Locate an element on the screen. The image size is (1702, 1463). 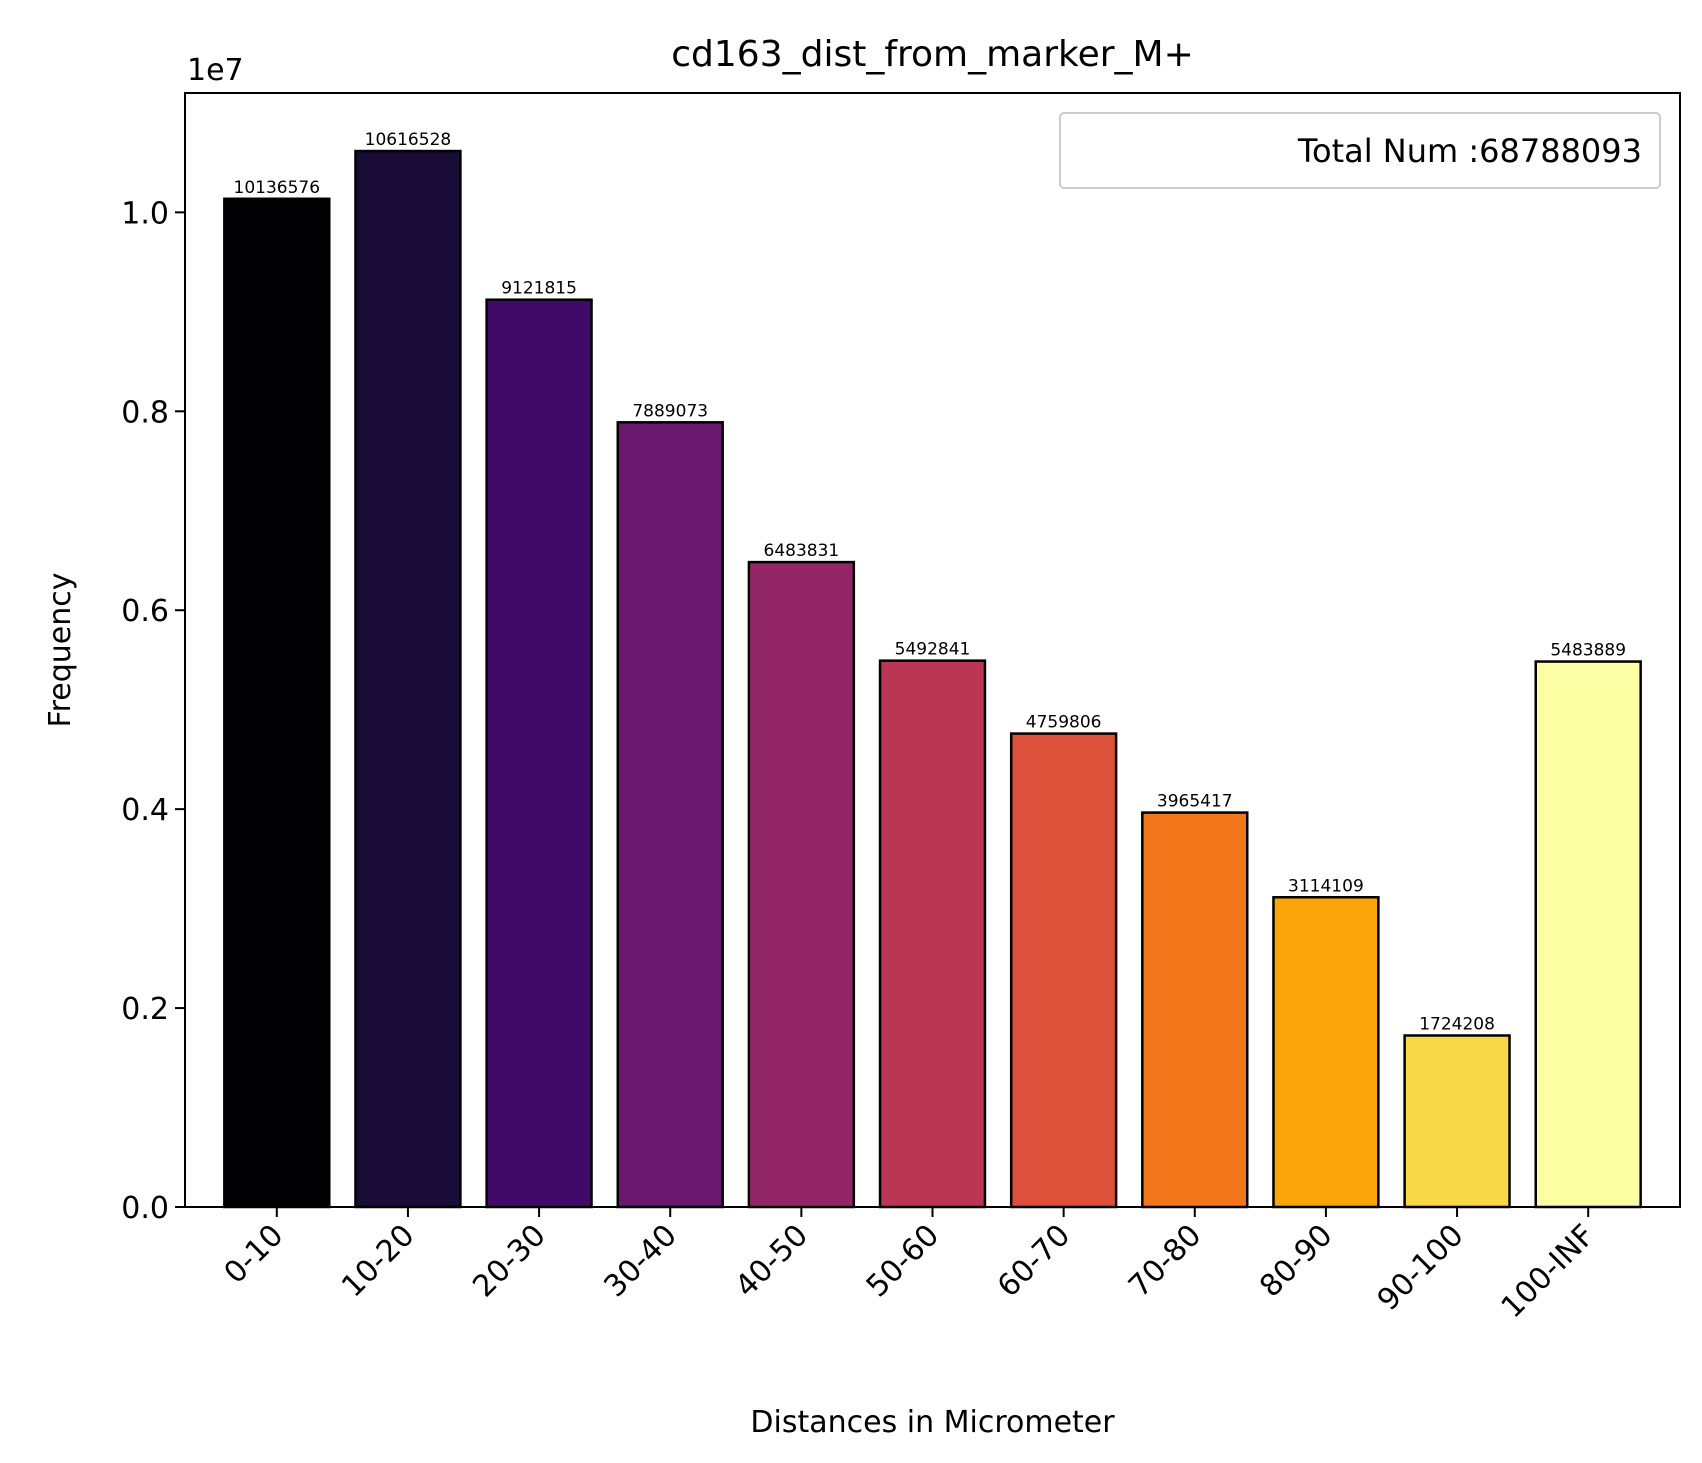
legend-entry: Total Num :68788093 is located at coordinates (1469, 151).